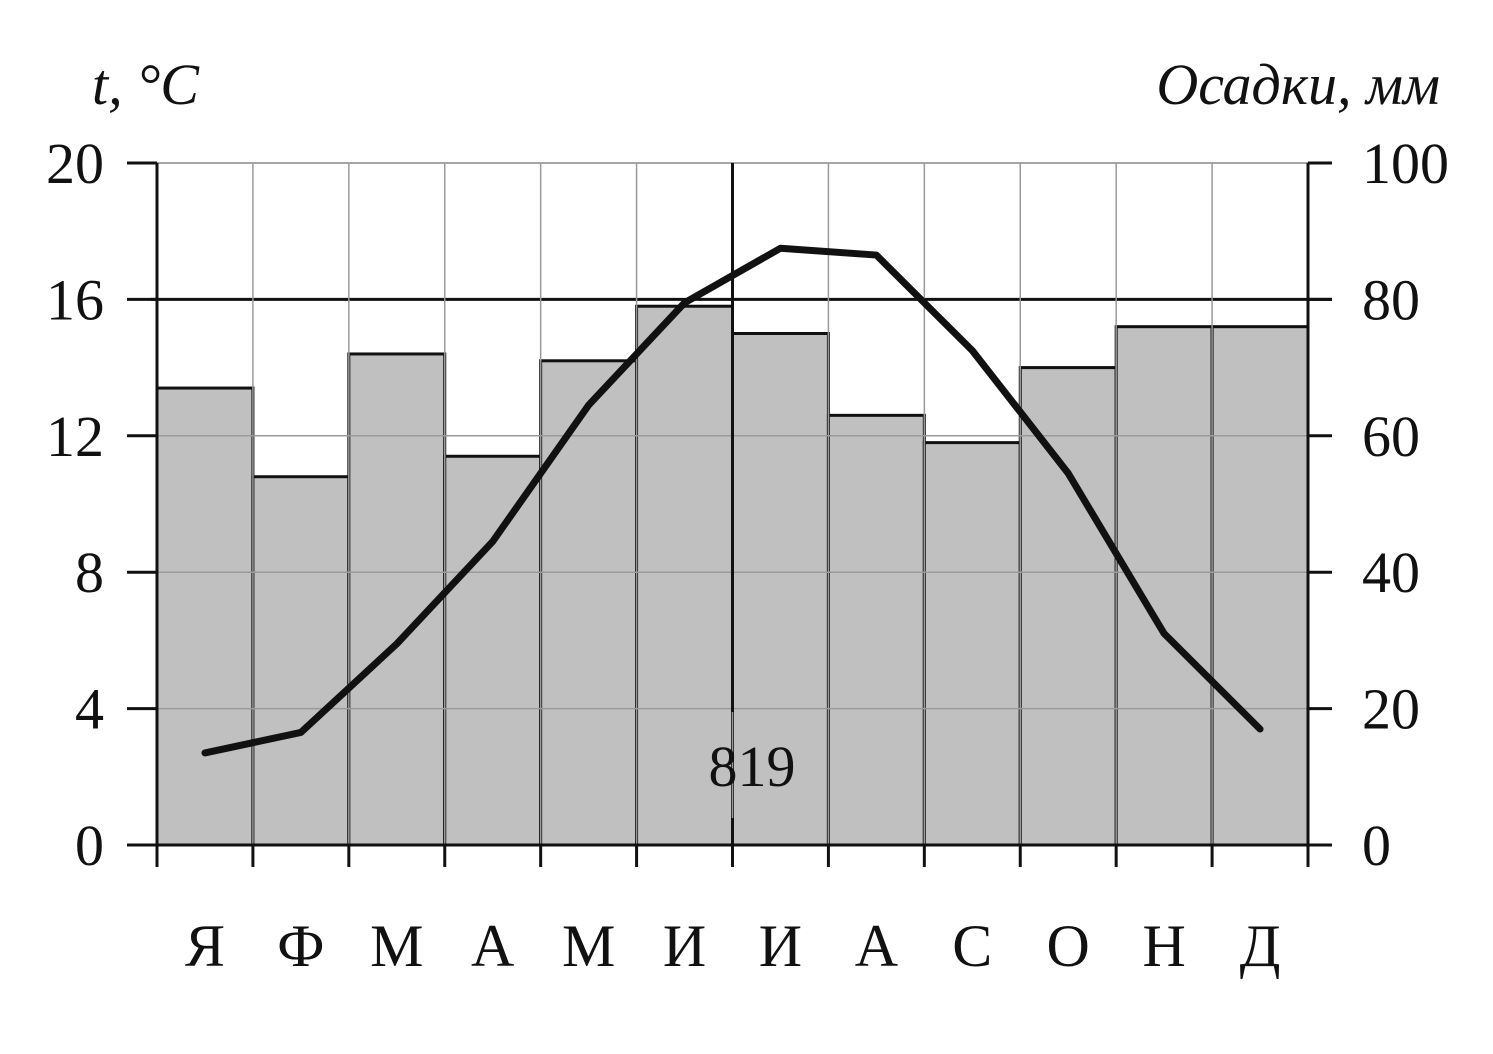  I want to click on month-label-12: Д, so click(1260, 946).